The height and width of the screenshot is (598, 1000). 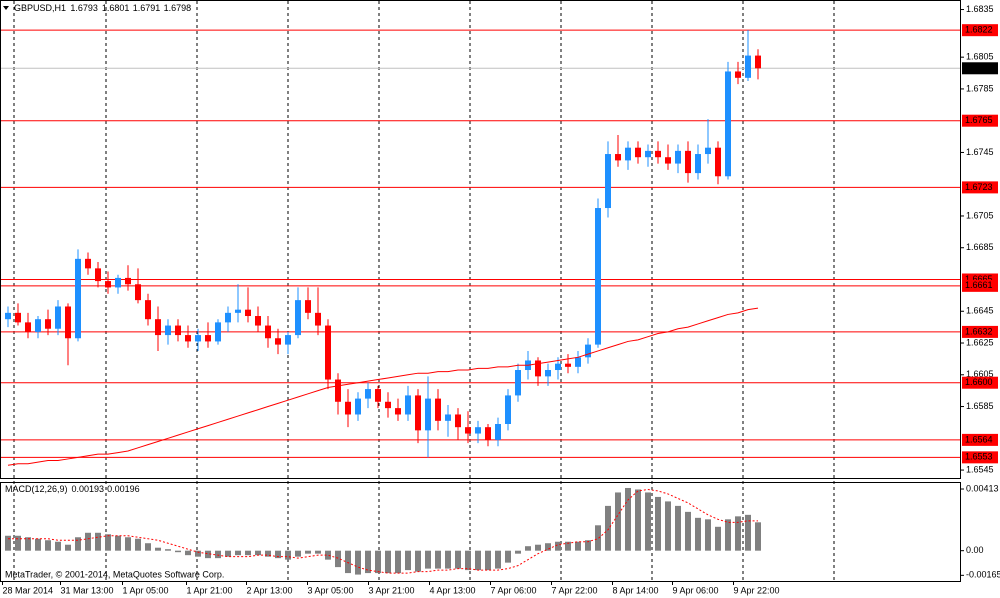 What do you see at coordinates (980, 406) in the screenshot?
I see `y-tick-label: 1.6585` at bounding box center [980, 406].